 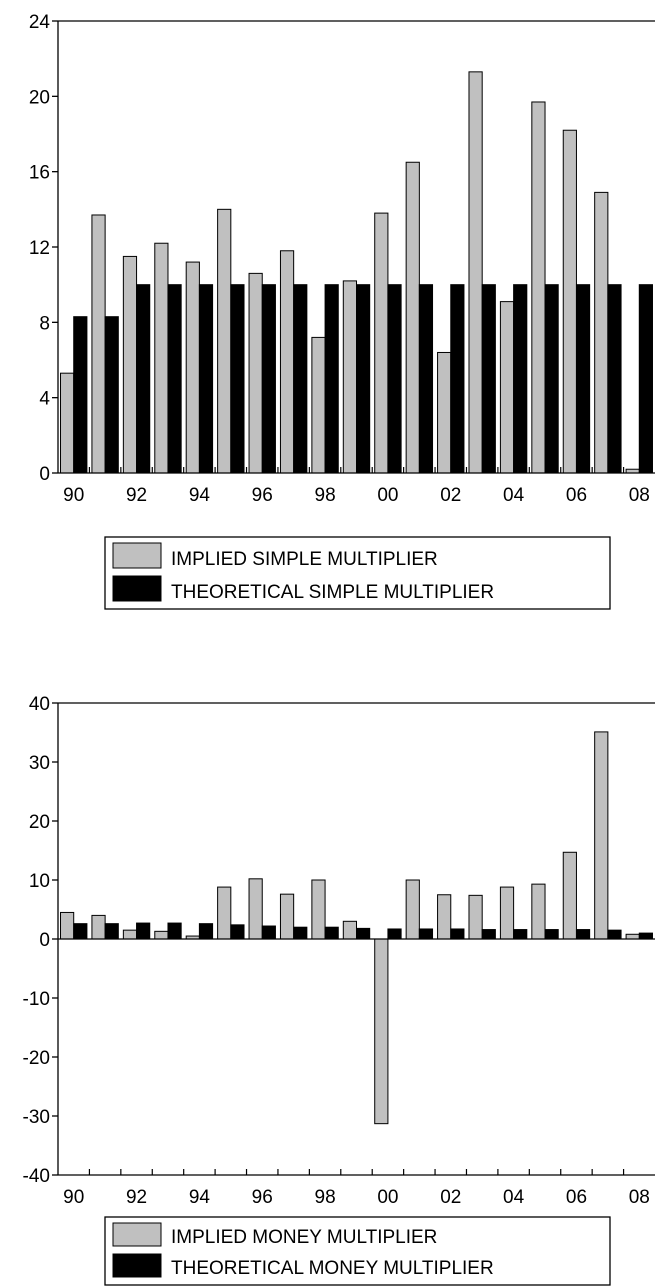 What do you see at coordinates (36, 1058) in the screenshot?
I see `money-y-tick-label: -20` at bounding box center [36, 1058].